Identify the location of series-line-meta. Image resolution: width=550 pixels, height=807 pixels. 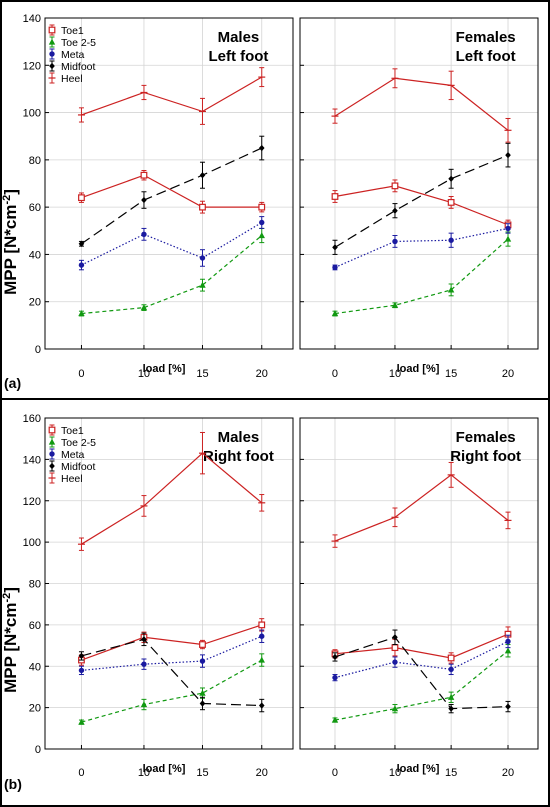
(171, 653).